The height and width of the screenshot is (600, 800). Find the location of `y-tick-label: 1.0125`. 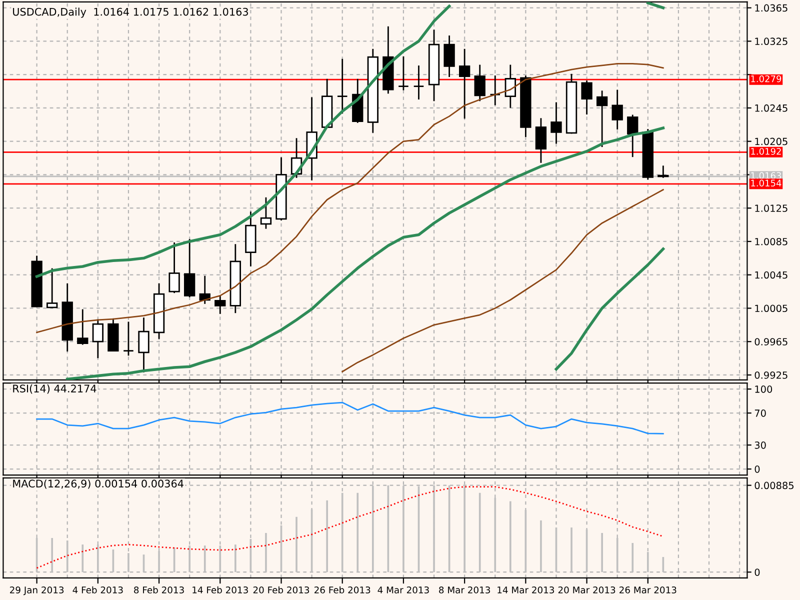

y-tick-label: 1.0125 is located at coordinates (771, 208).